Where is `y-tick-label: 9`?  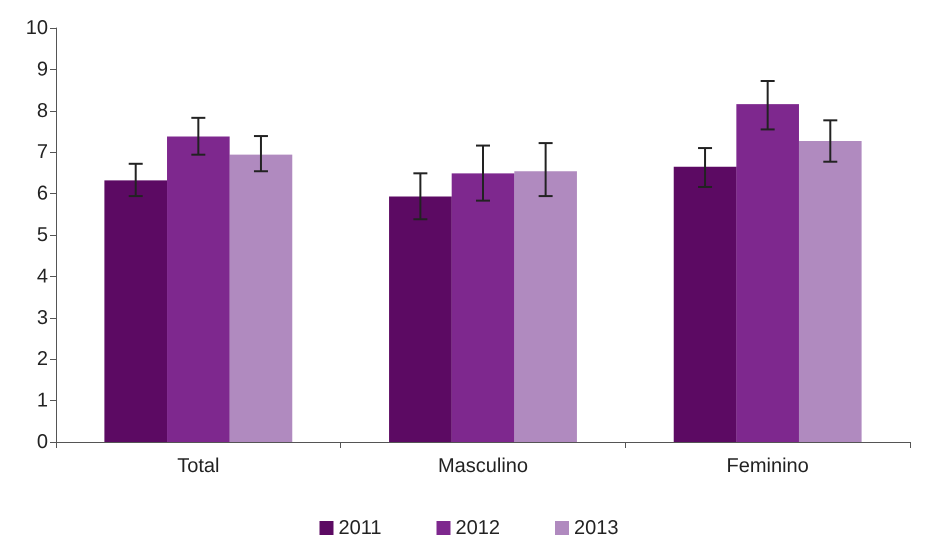
y-tick-label: 9 is located at coordinates (42, 69).